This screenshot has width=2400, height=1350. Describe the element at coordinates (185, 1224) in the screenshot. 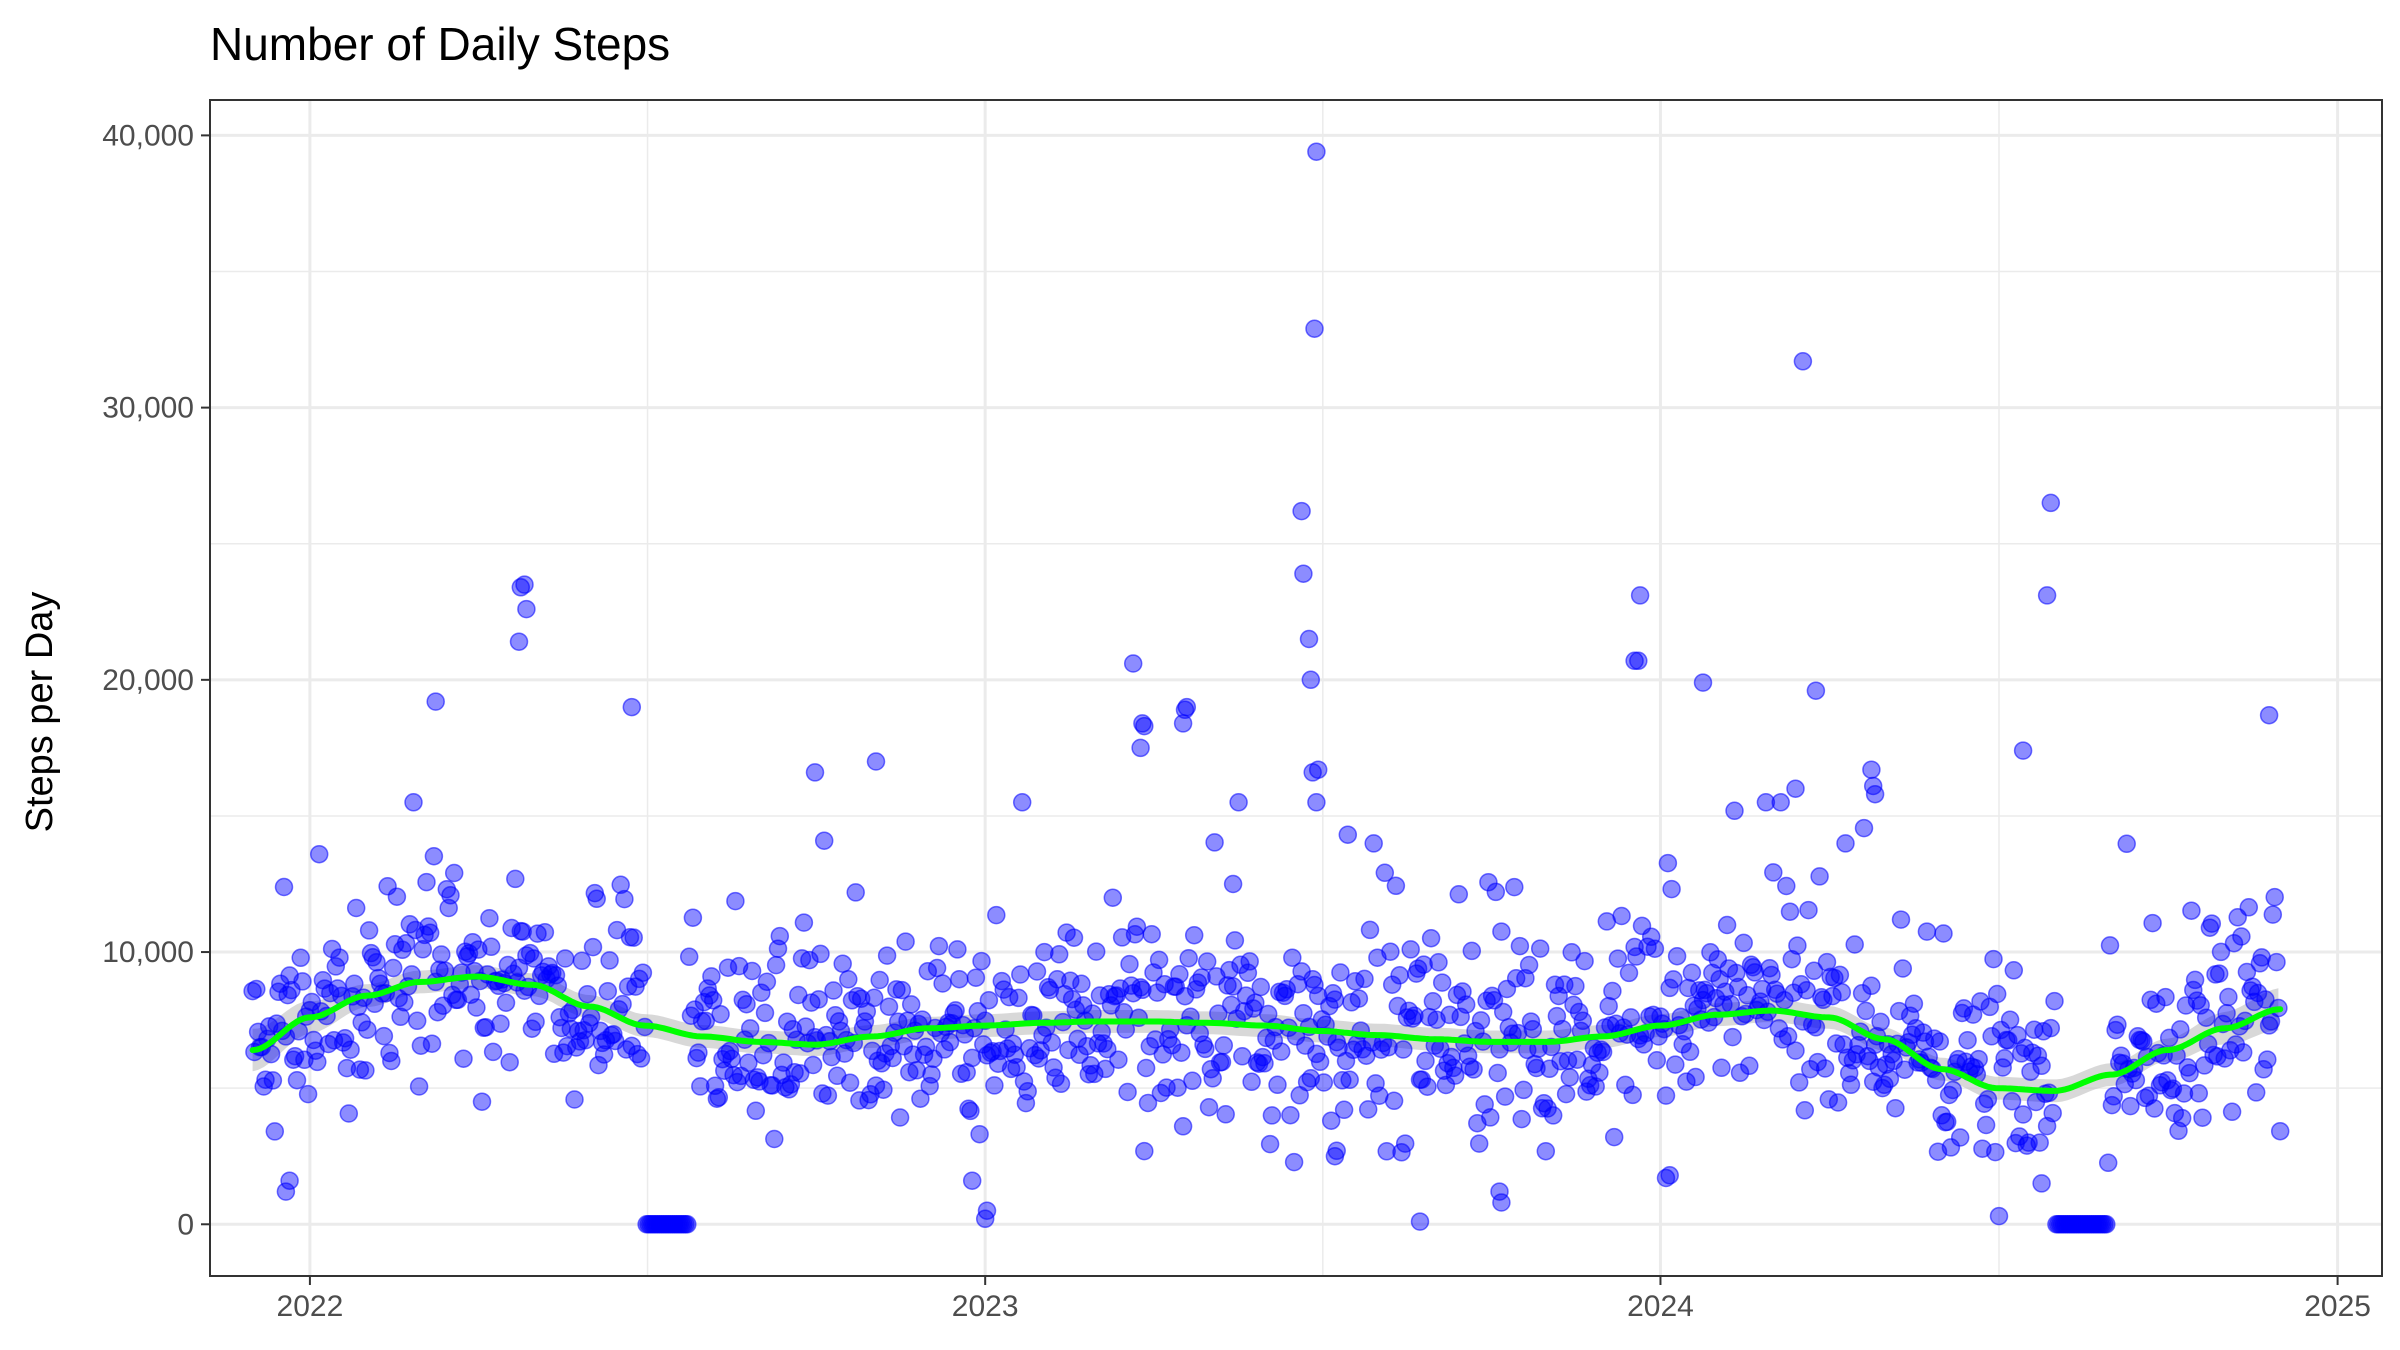

I see `y-tick-label: 0` at that location.